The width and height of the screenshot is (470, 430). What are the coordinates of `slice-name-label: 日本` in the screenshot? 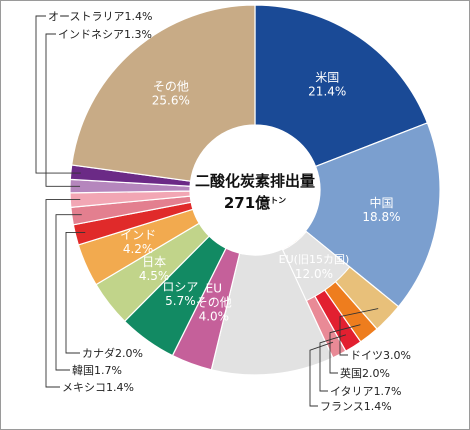 It's located at (154, 262).